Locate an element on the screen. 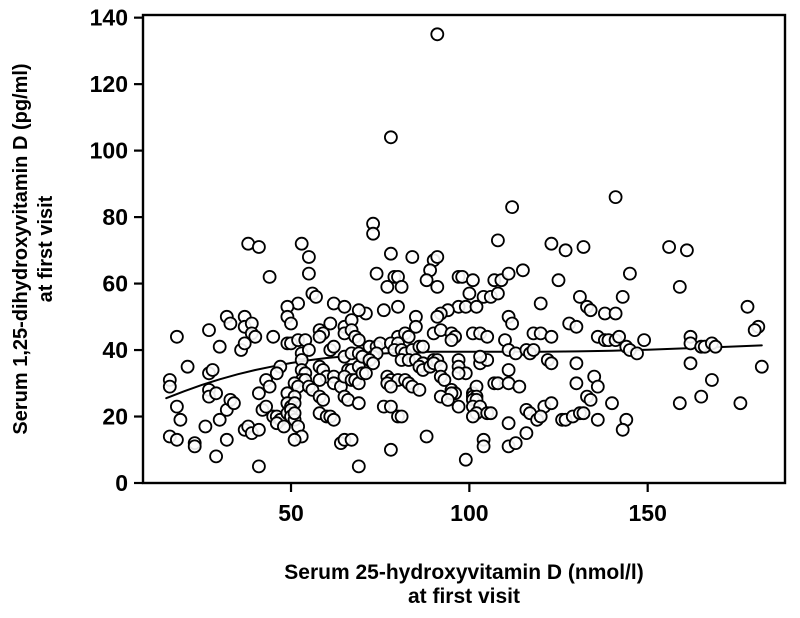 Image resolution: width=800 pixels, height=618 pixels. y-tick-label: 20 is located at coordinates (115, 417).